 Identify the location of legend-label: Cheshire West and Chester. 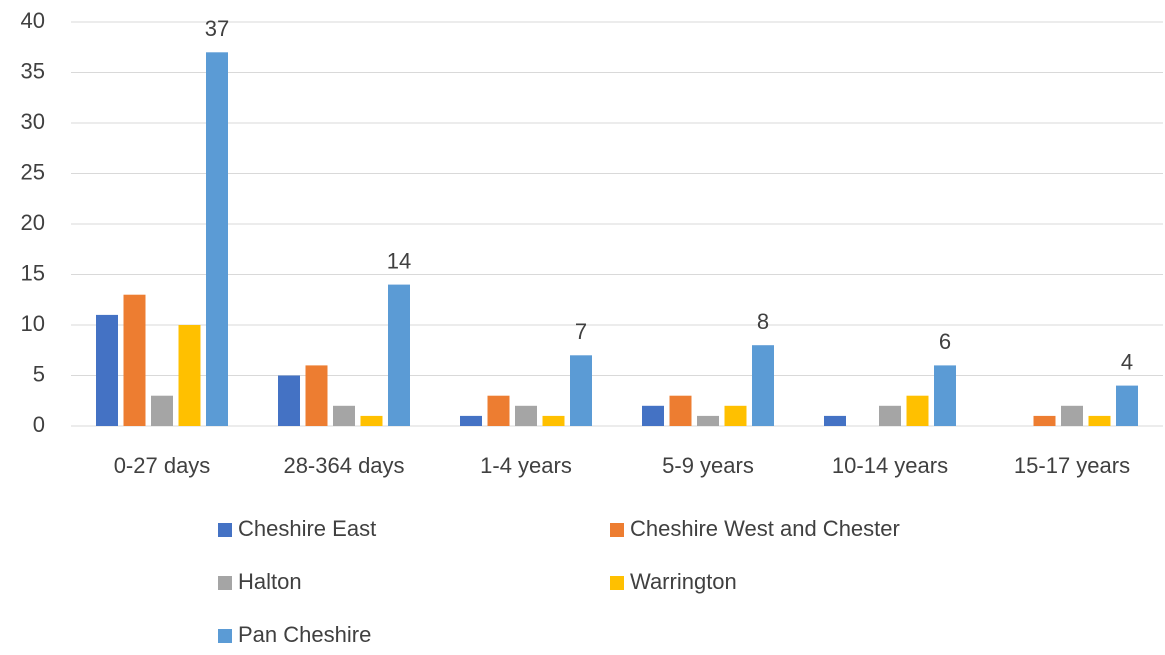
(765, 528).